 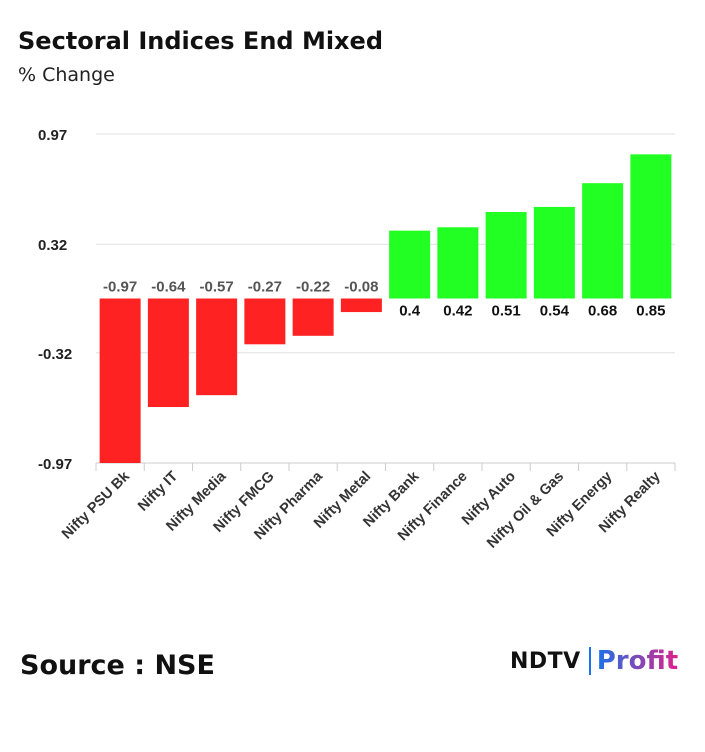 What do you see at coordinates (168, 287) in the screenshot?
I see `data-label: -0.64` at bounding box center [168, 287].